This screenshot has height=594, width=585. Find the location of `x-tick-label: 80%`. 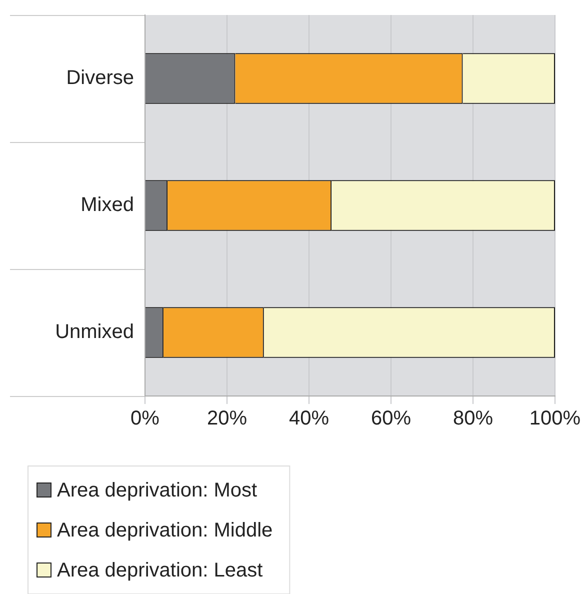

x-tick-label: 80% is located at coordinates (473, 419).